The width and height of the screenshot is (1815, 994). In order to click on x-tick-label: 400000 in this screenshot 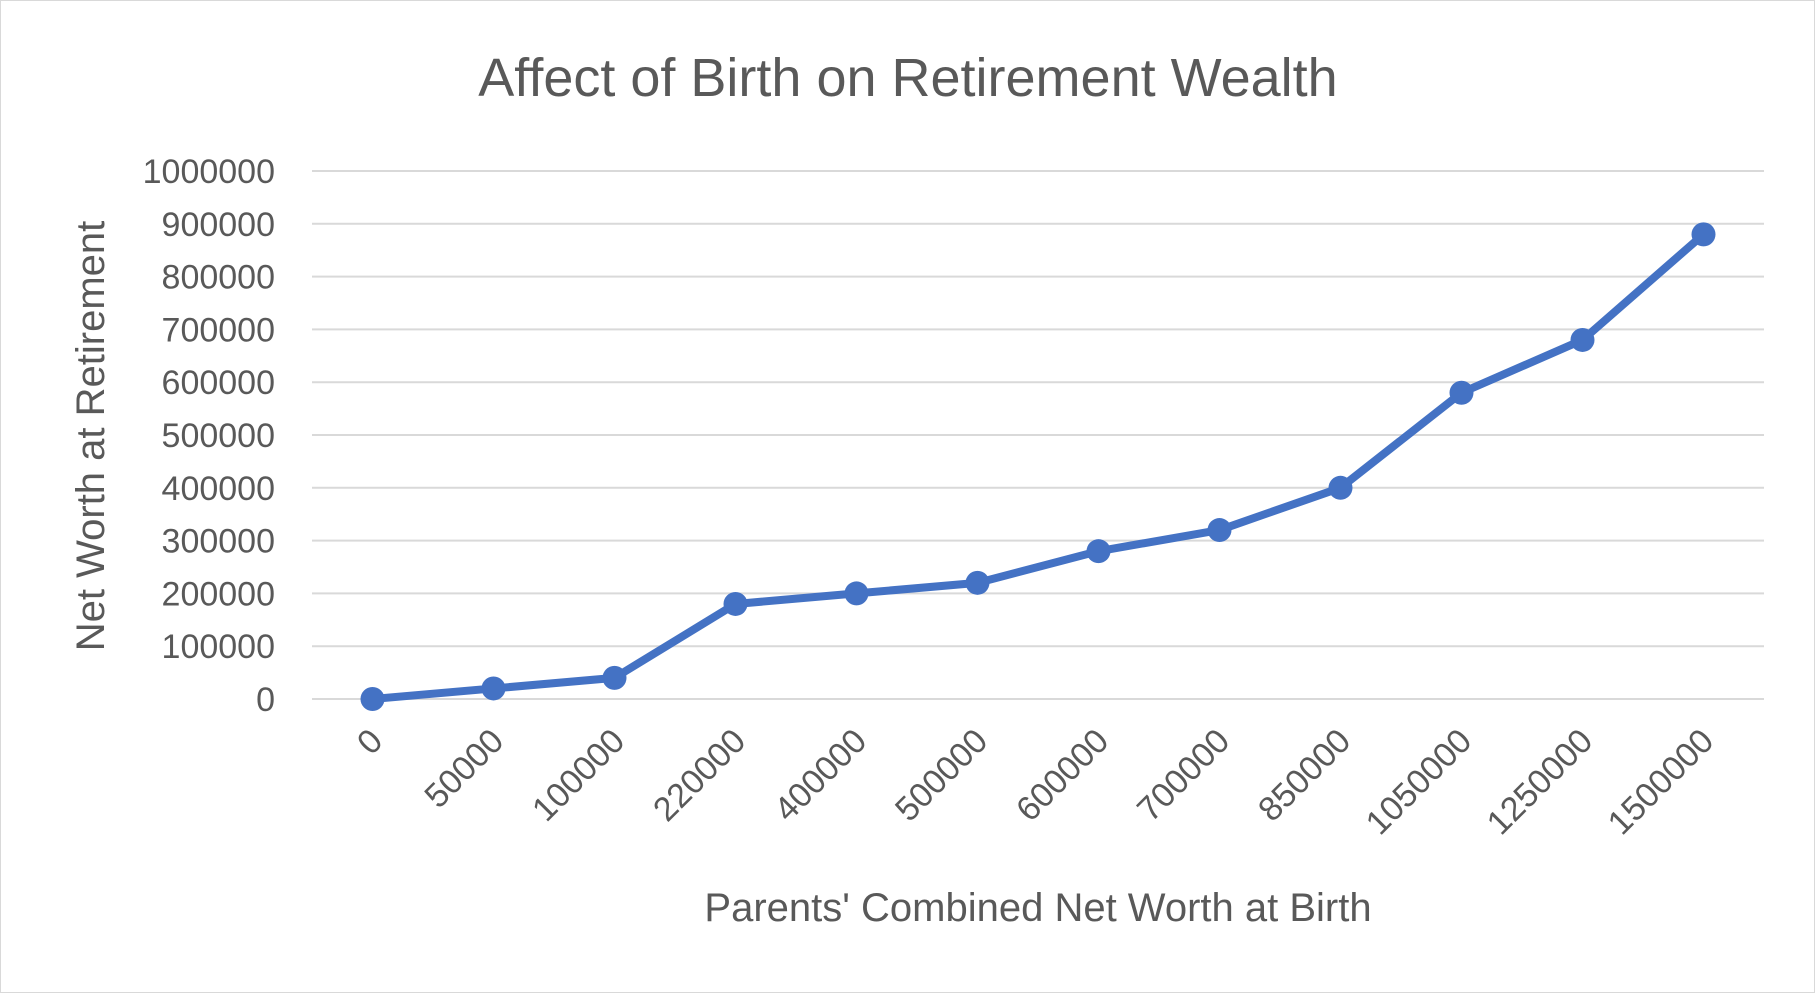, I will do `click(820, 775)`.